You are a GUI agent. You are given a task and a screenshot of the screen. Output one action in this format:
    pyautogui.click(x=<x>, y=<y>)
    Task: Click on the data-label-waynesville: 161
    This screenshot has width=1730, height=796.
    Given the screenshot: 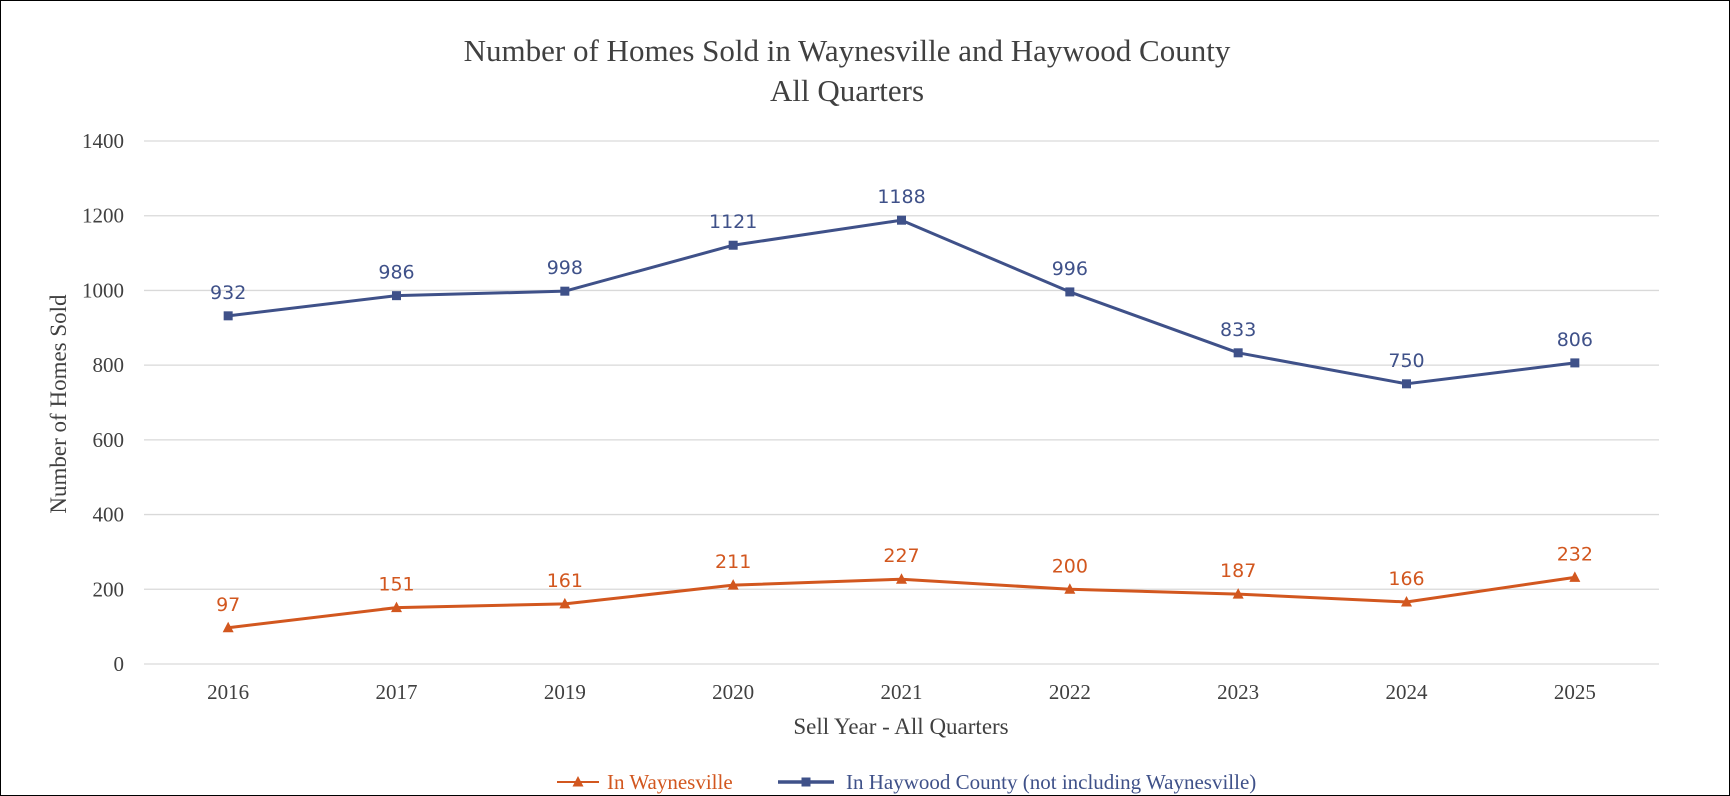 What is the action you would take?
    pyautogui.click(x=565, y=581)
    